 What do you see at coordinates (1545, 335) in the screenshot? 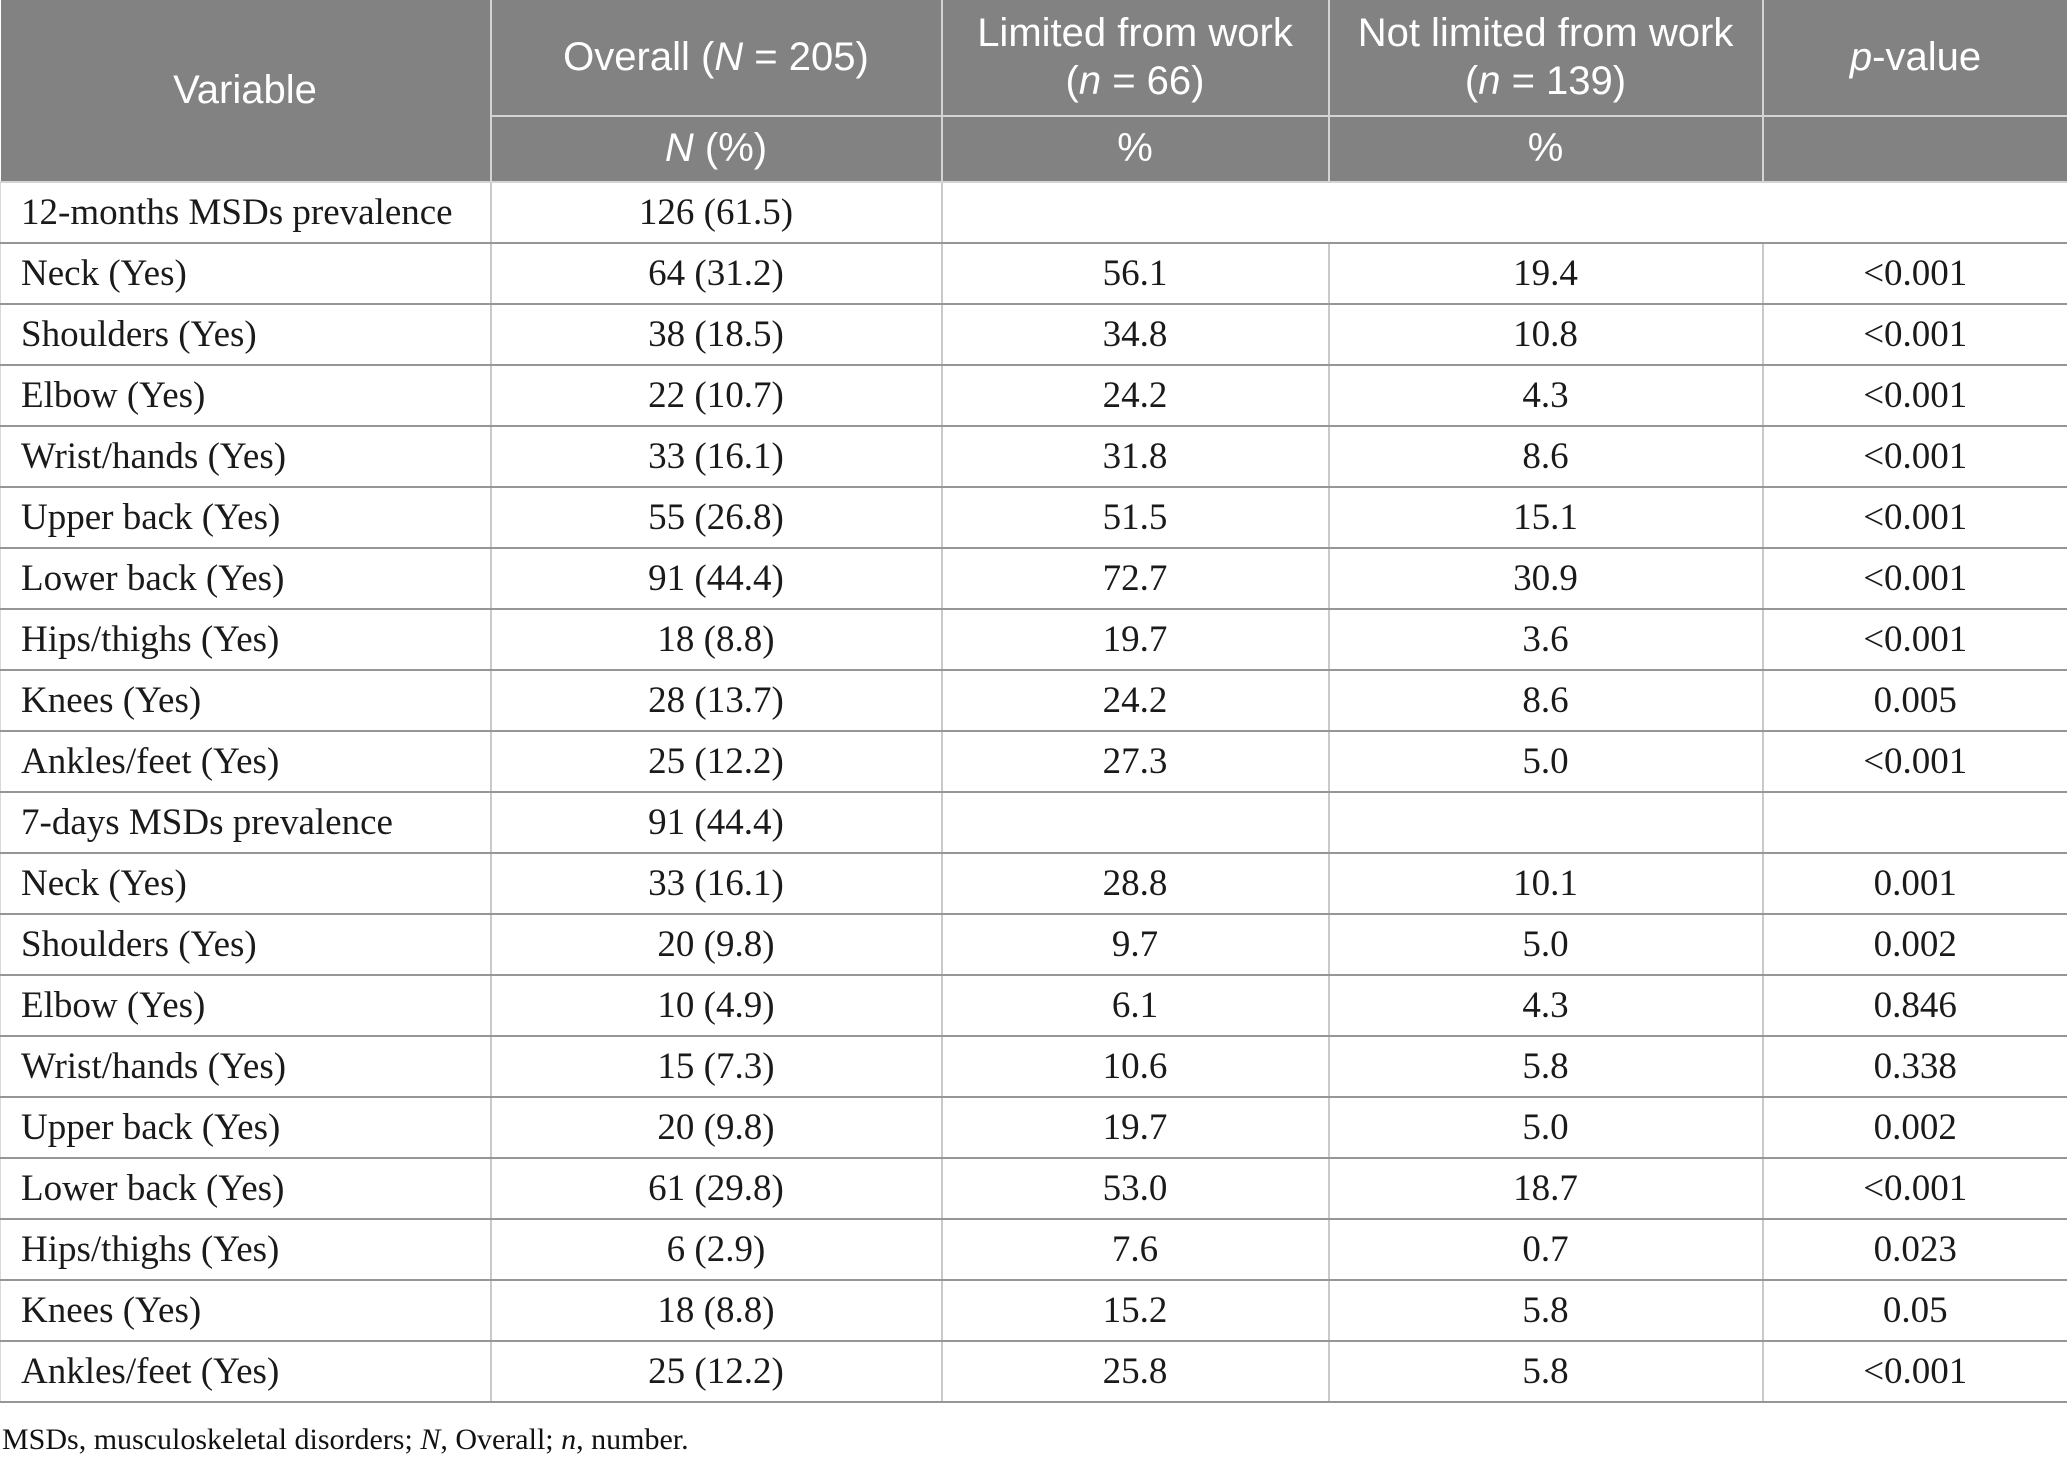
I see `not-limited-cell: 10.8` at bounding box center [1545, 335].